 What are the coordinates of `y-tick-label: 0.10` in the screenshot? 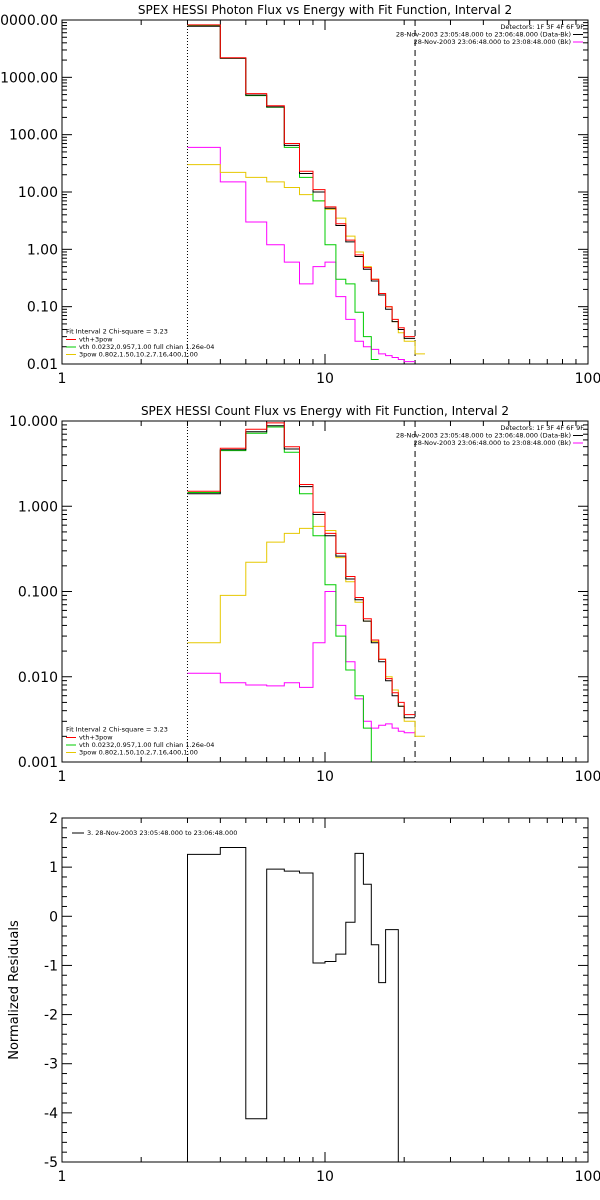 It's located at (42, 308).